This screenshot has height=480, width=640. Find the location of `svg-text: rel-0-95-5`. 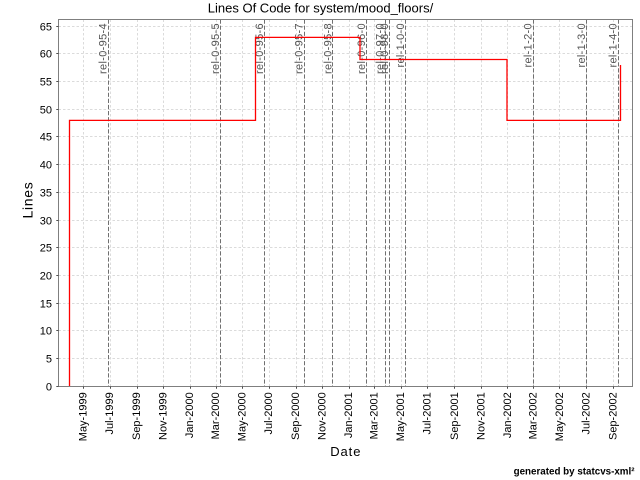

svg-text: rel-0-95-5 is located at coordinates (216, 48).